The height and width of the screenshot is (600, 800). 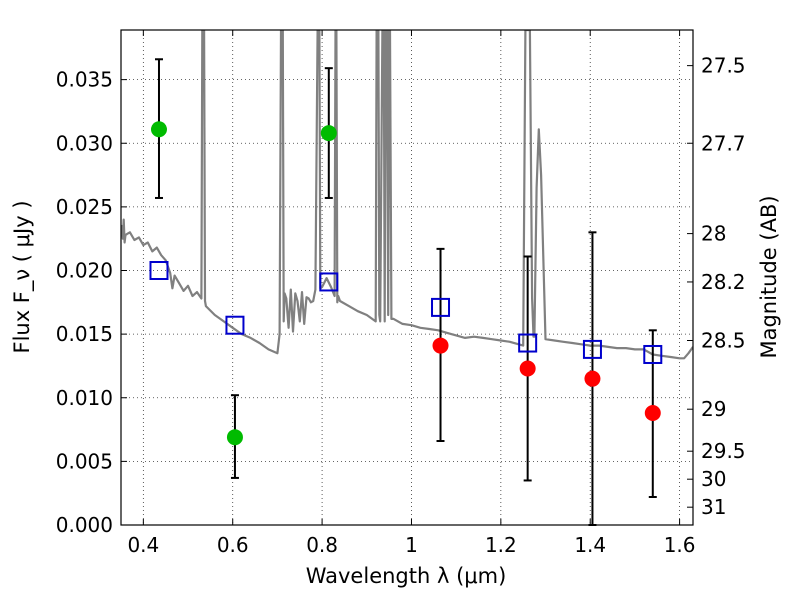 What do you see at coordinates (84, 271) in the screenshot?
I see `y-tick-label: 0.020` at bounding box center [84, 271].